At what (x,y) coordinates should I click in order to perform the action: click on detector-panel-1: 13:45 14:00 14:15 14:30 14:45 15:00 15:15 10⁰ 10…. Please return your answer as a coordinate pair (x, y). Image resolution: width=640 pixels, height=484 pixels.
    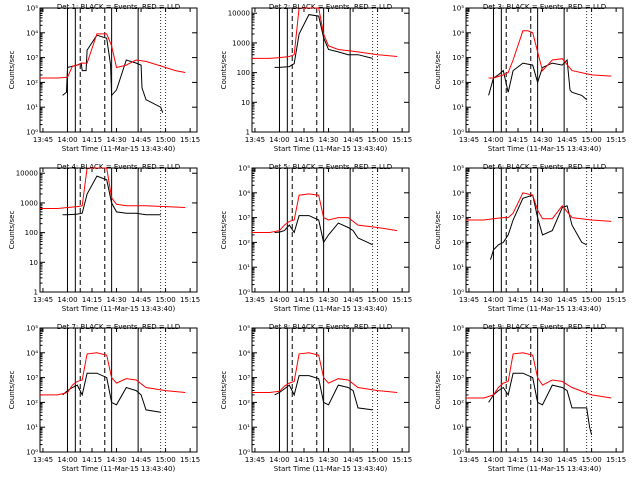
    Looking at the image, I should click on (104, 78).